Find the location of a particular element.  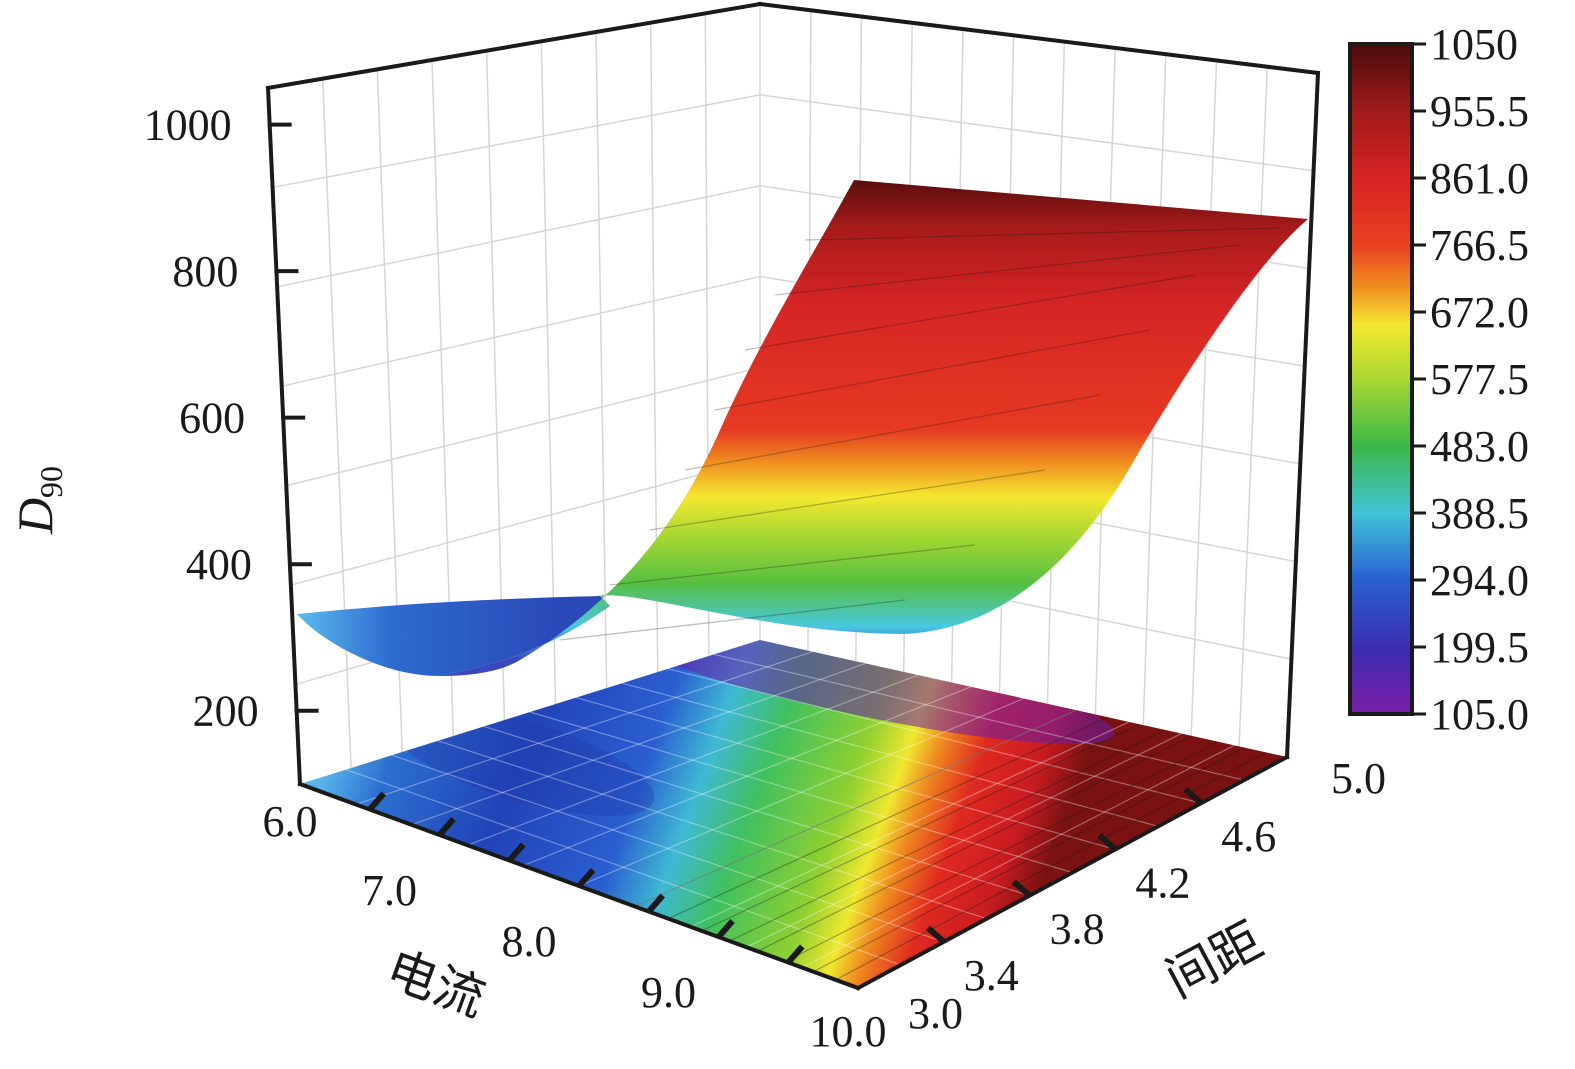

z-tick-label: 800 is located at coordinates (205, 271).